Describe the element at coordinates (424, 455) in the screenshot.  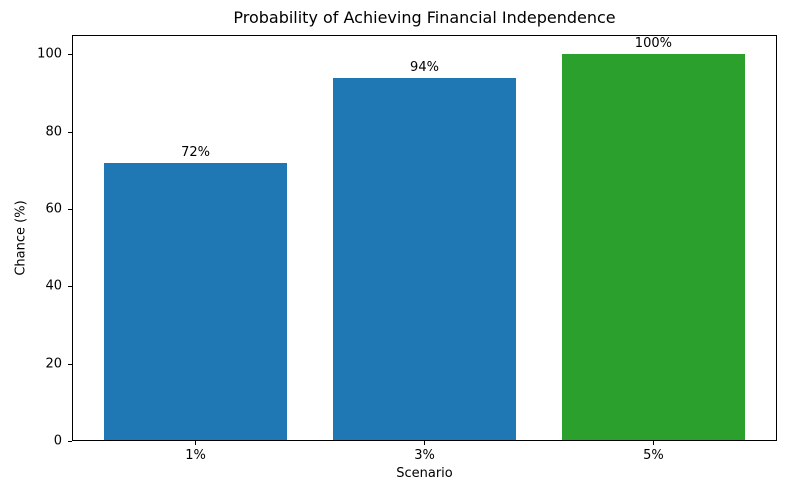
I see `x-tick-label: 3%` at that location.